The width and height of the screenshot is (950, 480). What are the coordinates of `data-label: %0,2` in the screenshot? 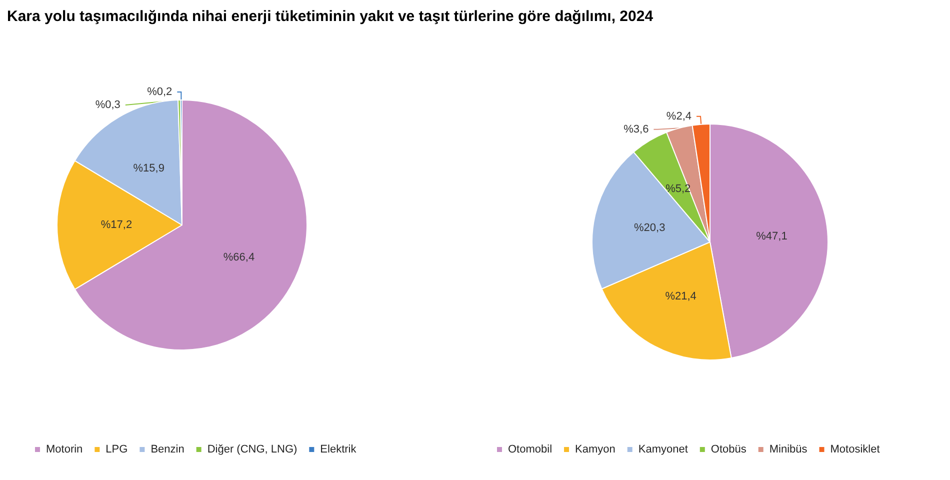 It's located at (159, 92).